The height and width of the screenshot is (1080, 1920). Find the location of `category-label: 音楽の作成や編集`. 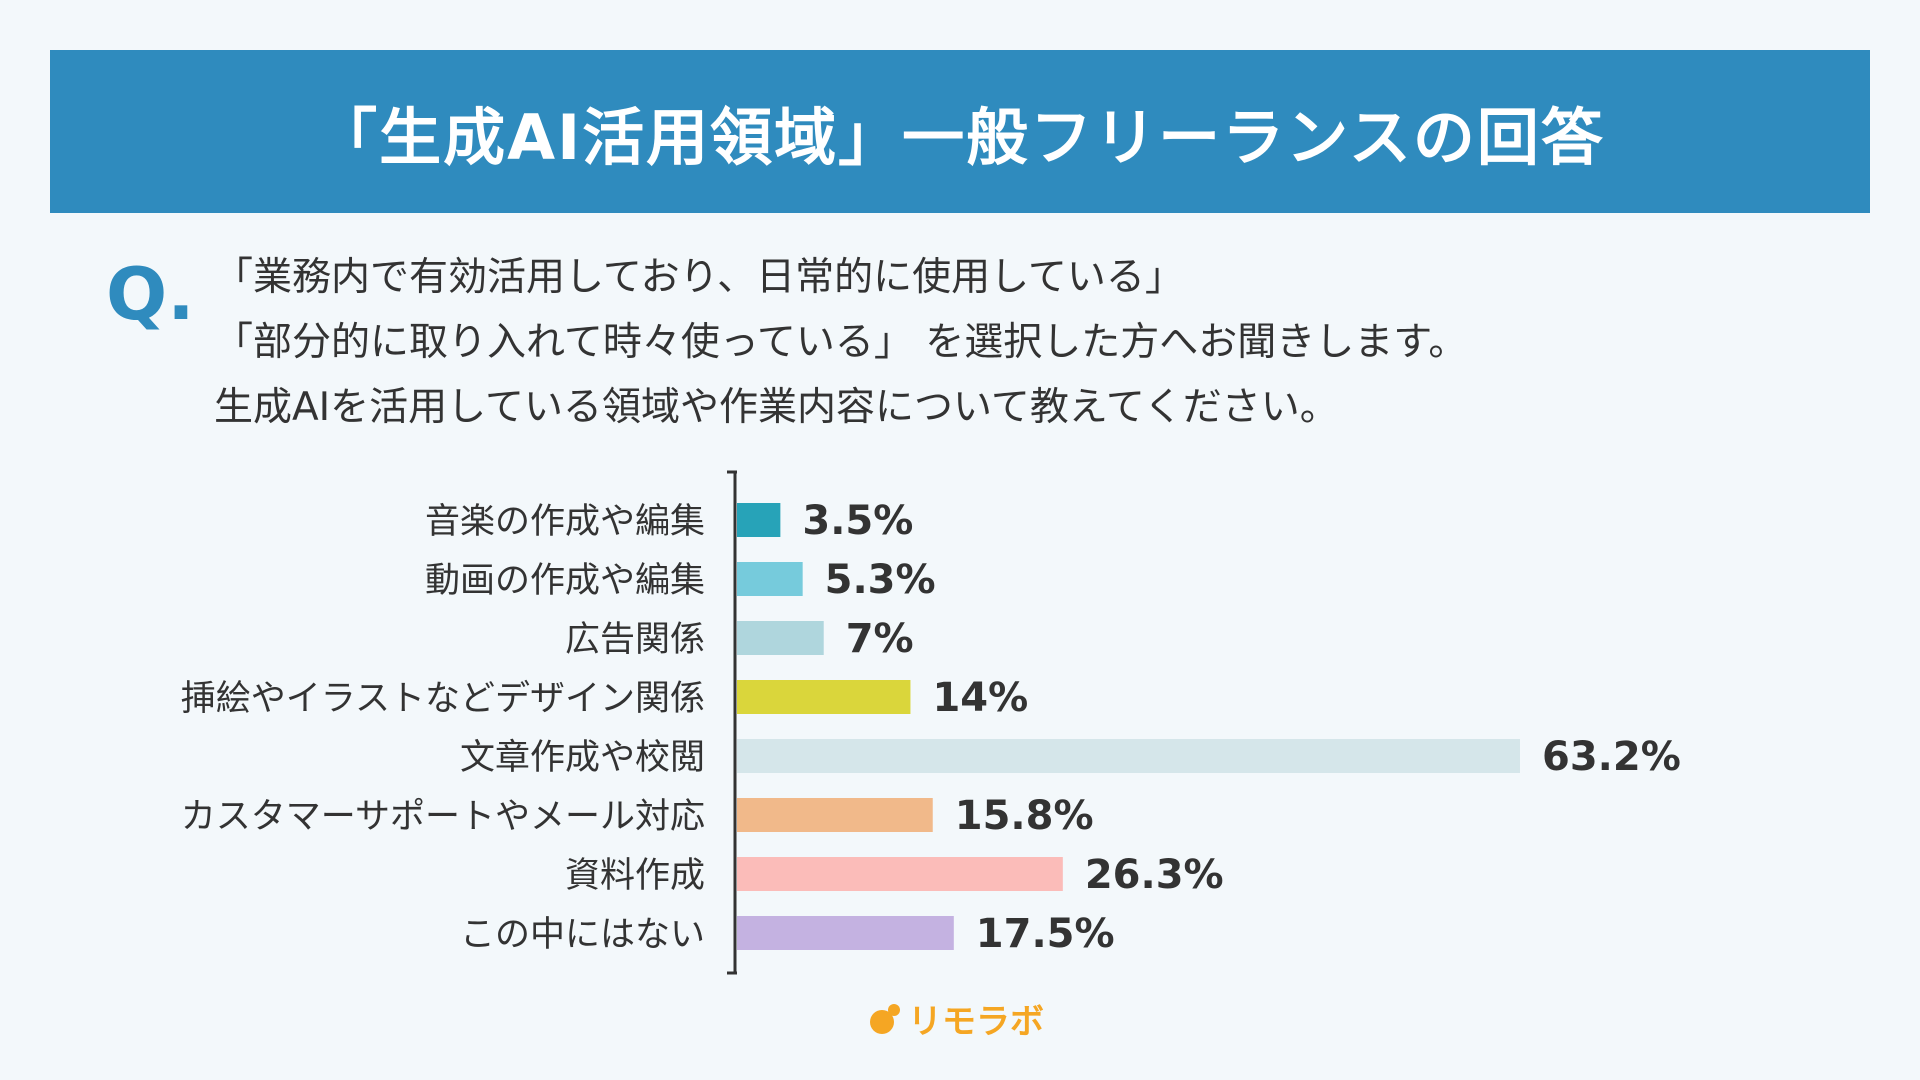

category-label: 音楽の作成や編集 is located at coordinates (565, 522).